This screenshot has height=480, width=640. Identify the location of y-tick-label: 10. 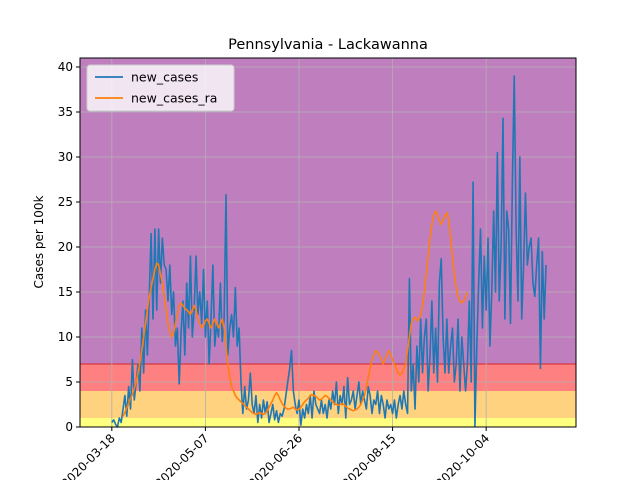
(65, 337).